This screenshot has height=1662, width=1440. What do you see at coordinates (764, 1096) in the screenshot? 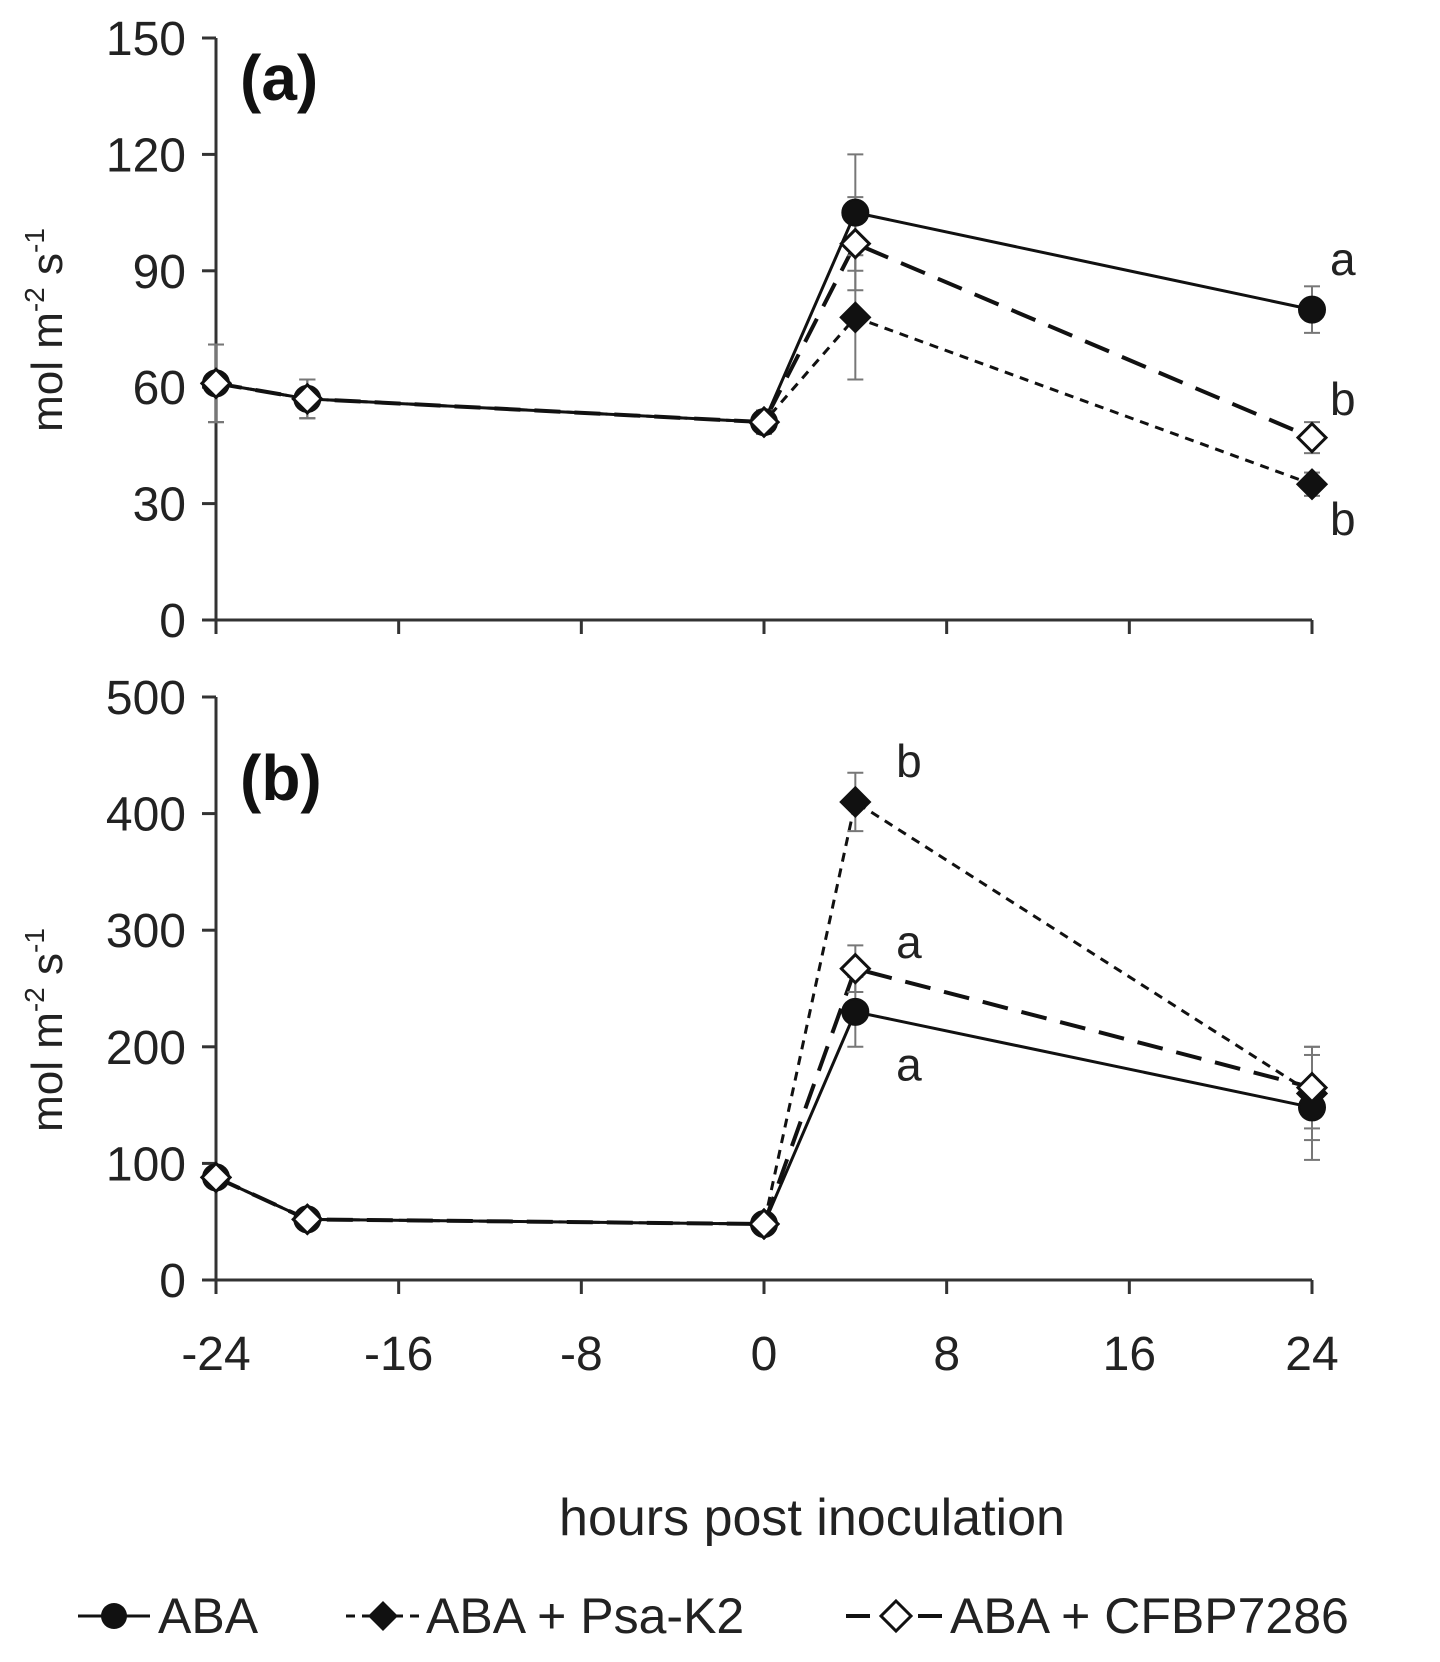
I see `panel-b-series-line-cfbp7286` at bounding box center [764, 1096].